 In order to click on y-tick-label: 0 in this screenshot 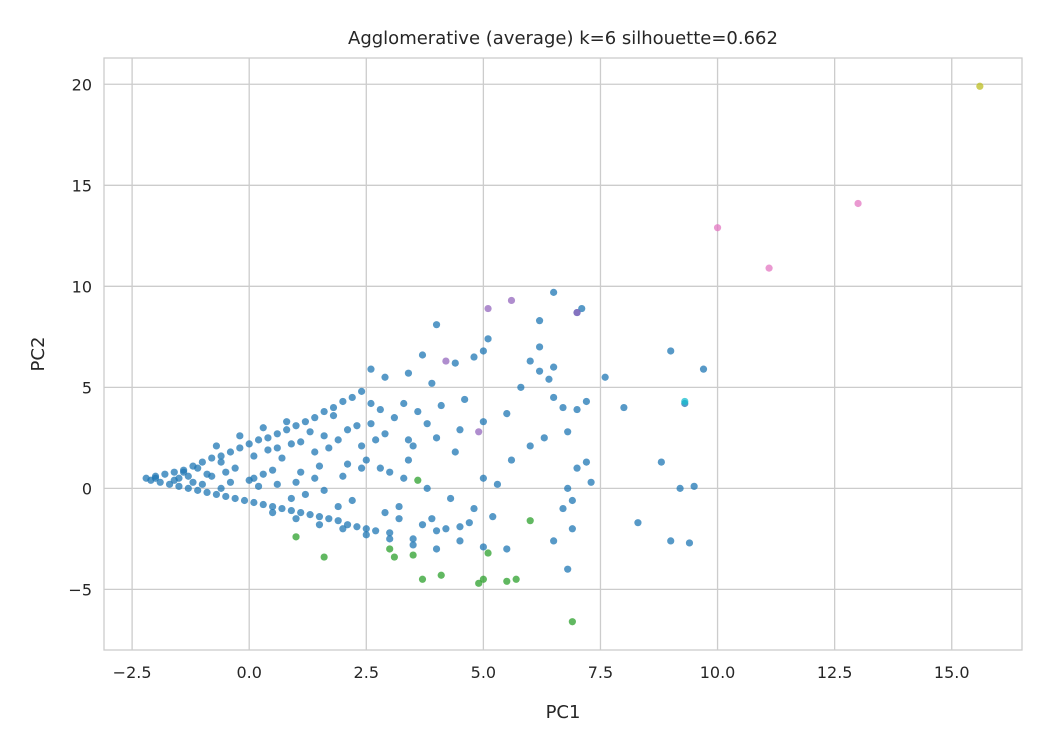, I will do `click(87, 488)`.